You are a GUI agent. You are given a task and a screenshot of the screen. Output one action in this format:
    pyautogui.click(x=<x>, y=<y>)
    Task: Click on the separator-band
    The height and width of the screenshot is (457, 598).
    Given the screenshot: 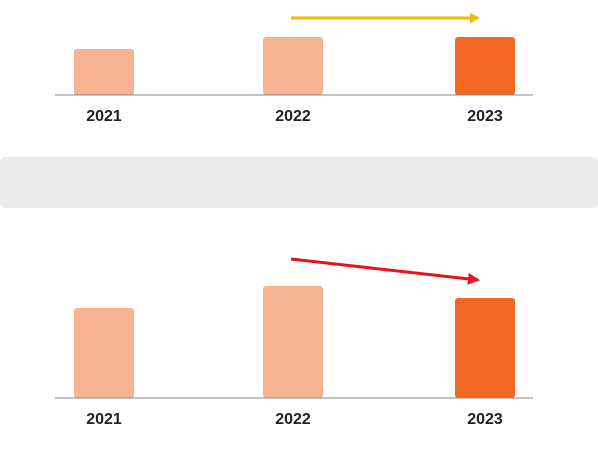 What is the action you would take?
    pyautogui.click(x=299, y=182)
    